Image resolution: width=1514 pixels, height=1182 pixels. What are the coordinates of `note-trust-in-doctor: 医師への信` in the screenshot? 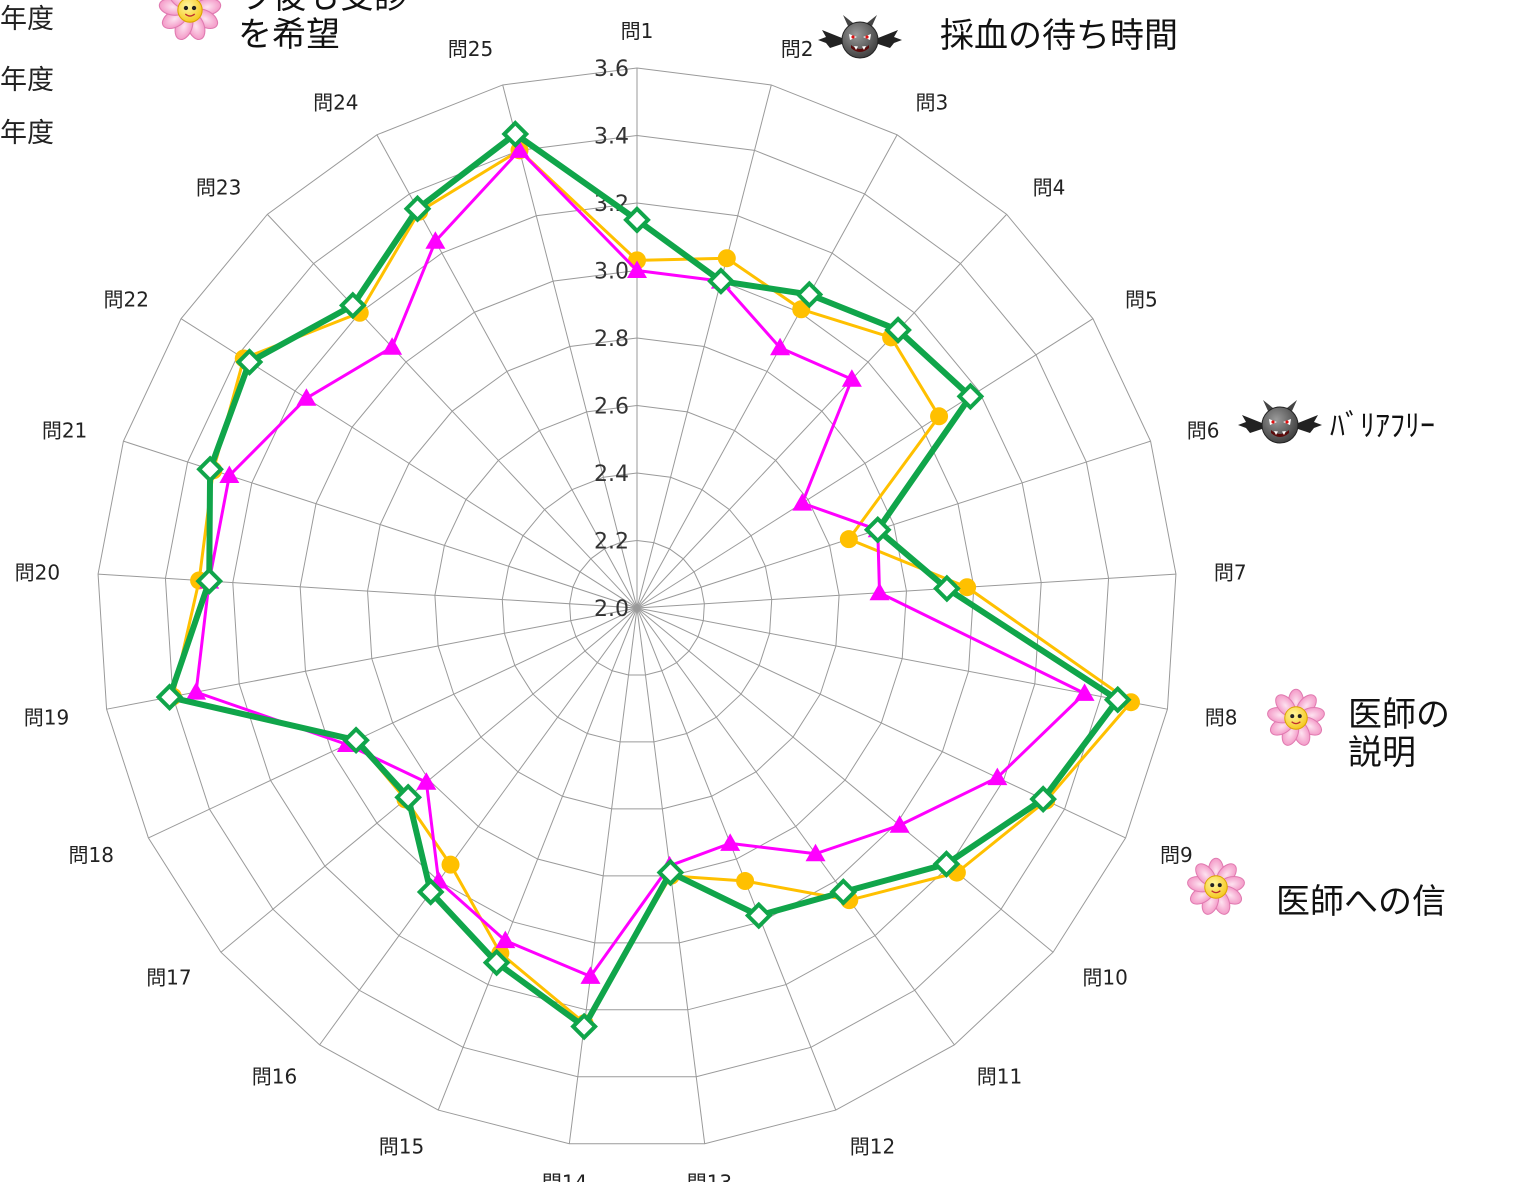 It's located at (1361, 902).